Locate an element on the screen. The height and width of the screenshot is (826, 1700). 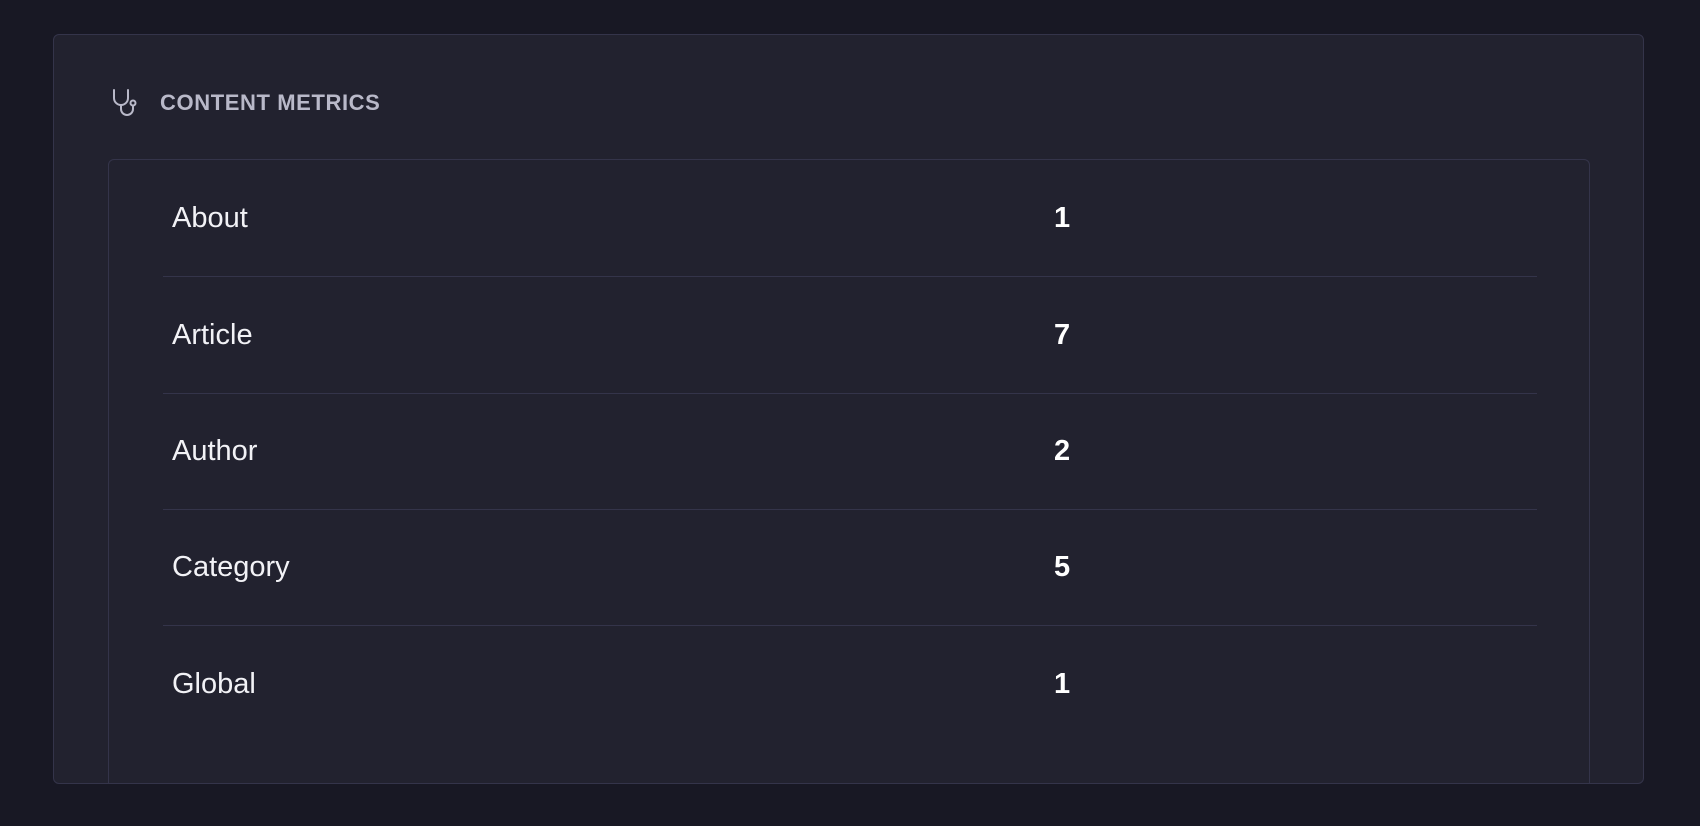
metric-label: About is located at coordinates (210, 217).